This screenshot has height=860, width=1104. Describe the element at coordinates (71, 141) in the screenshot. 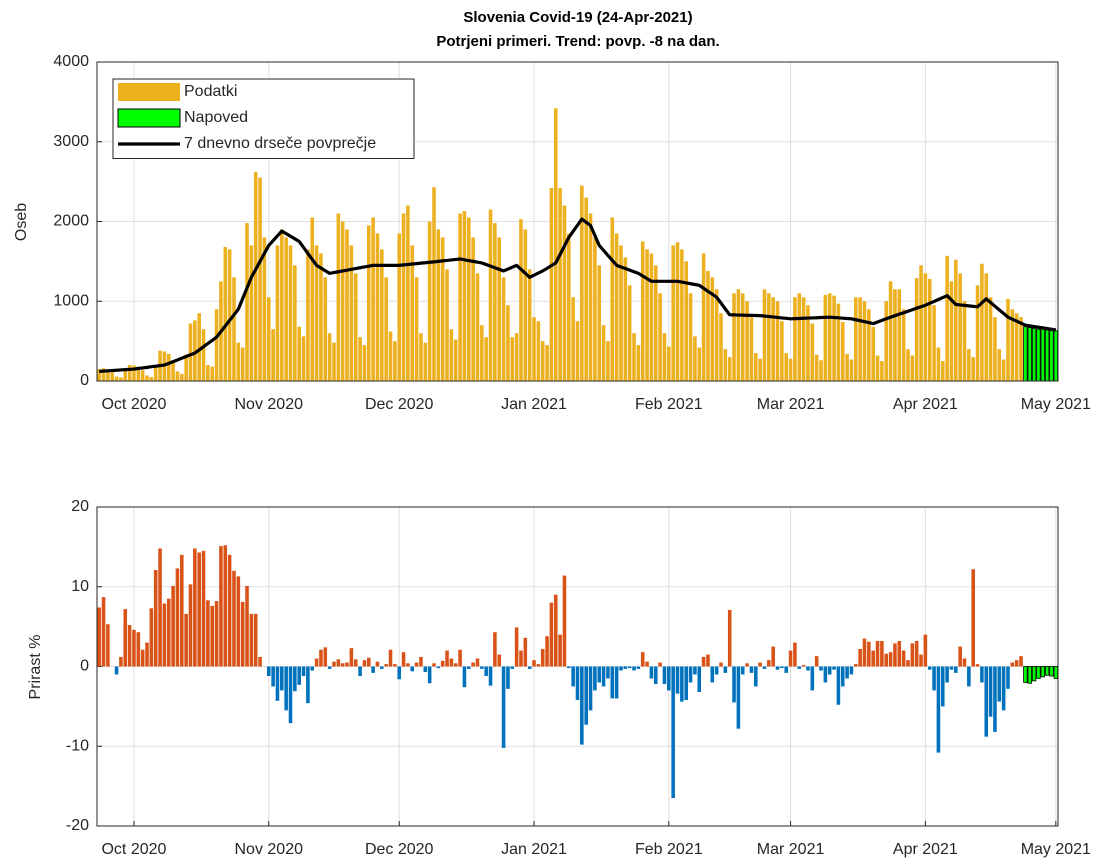

I see `y-tick-label: 3000` at that location.